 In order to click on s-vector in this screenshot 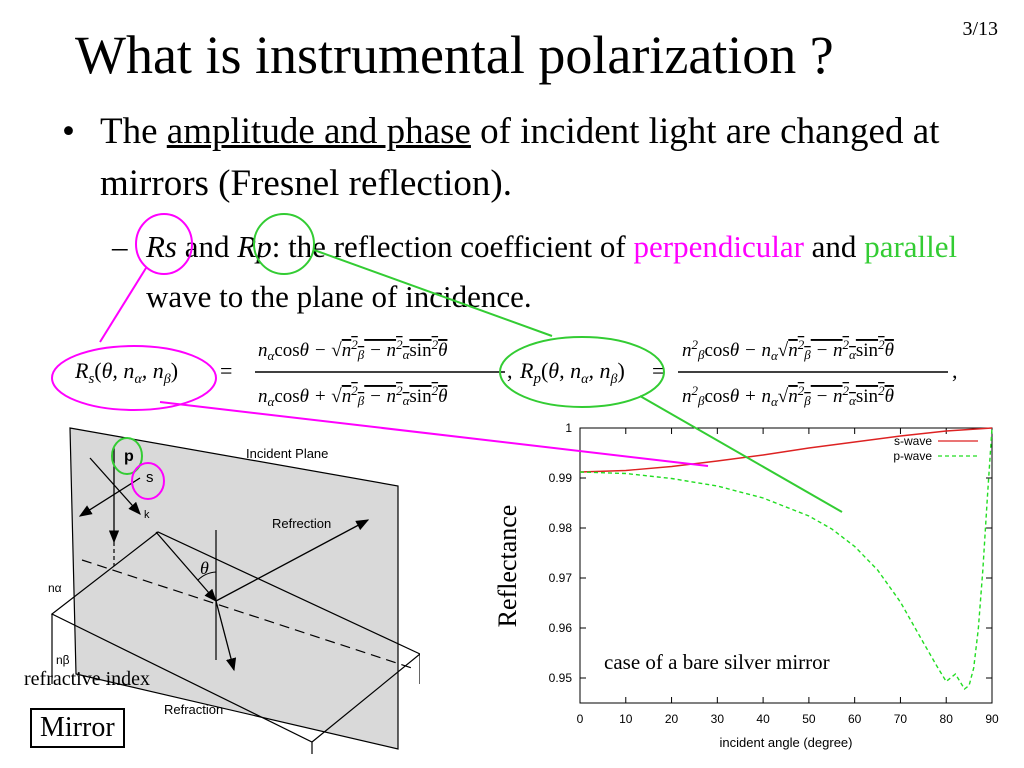, I will do `click(109, 497)`.